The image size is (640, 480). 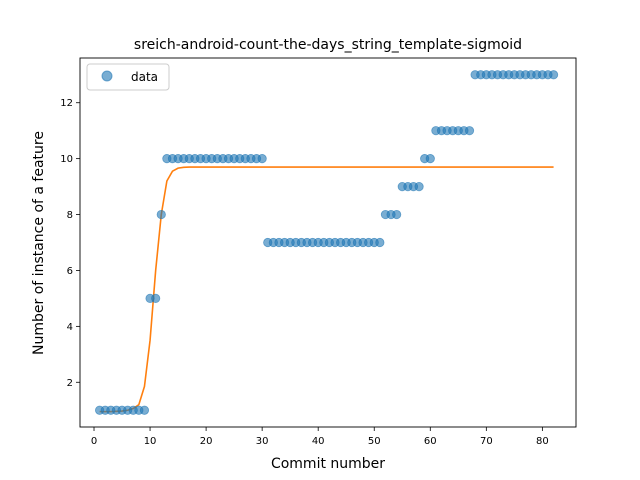 I want to click on y-tick-label: 8, so click(x=70, y=215).